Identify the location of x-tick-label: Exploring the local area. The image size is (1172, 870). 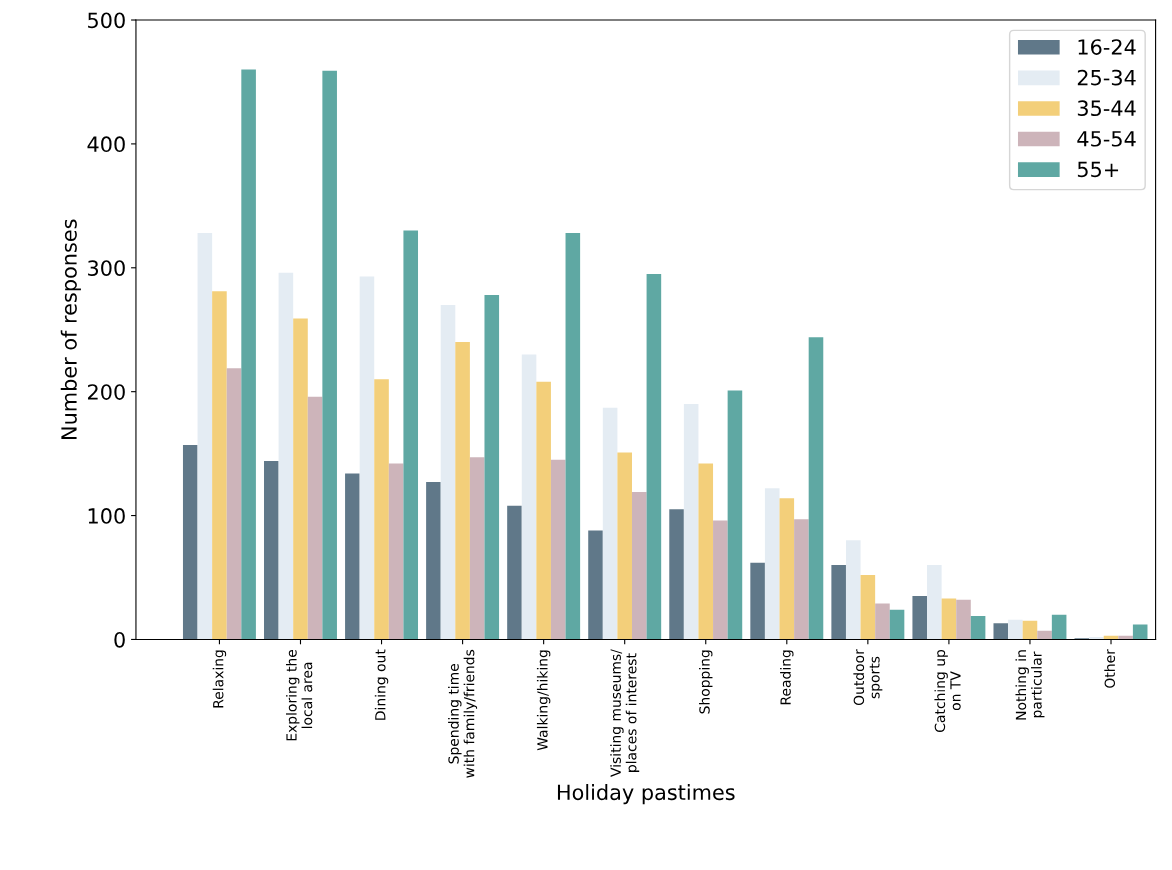
(299, 695).